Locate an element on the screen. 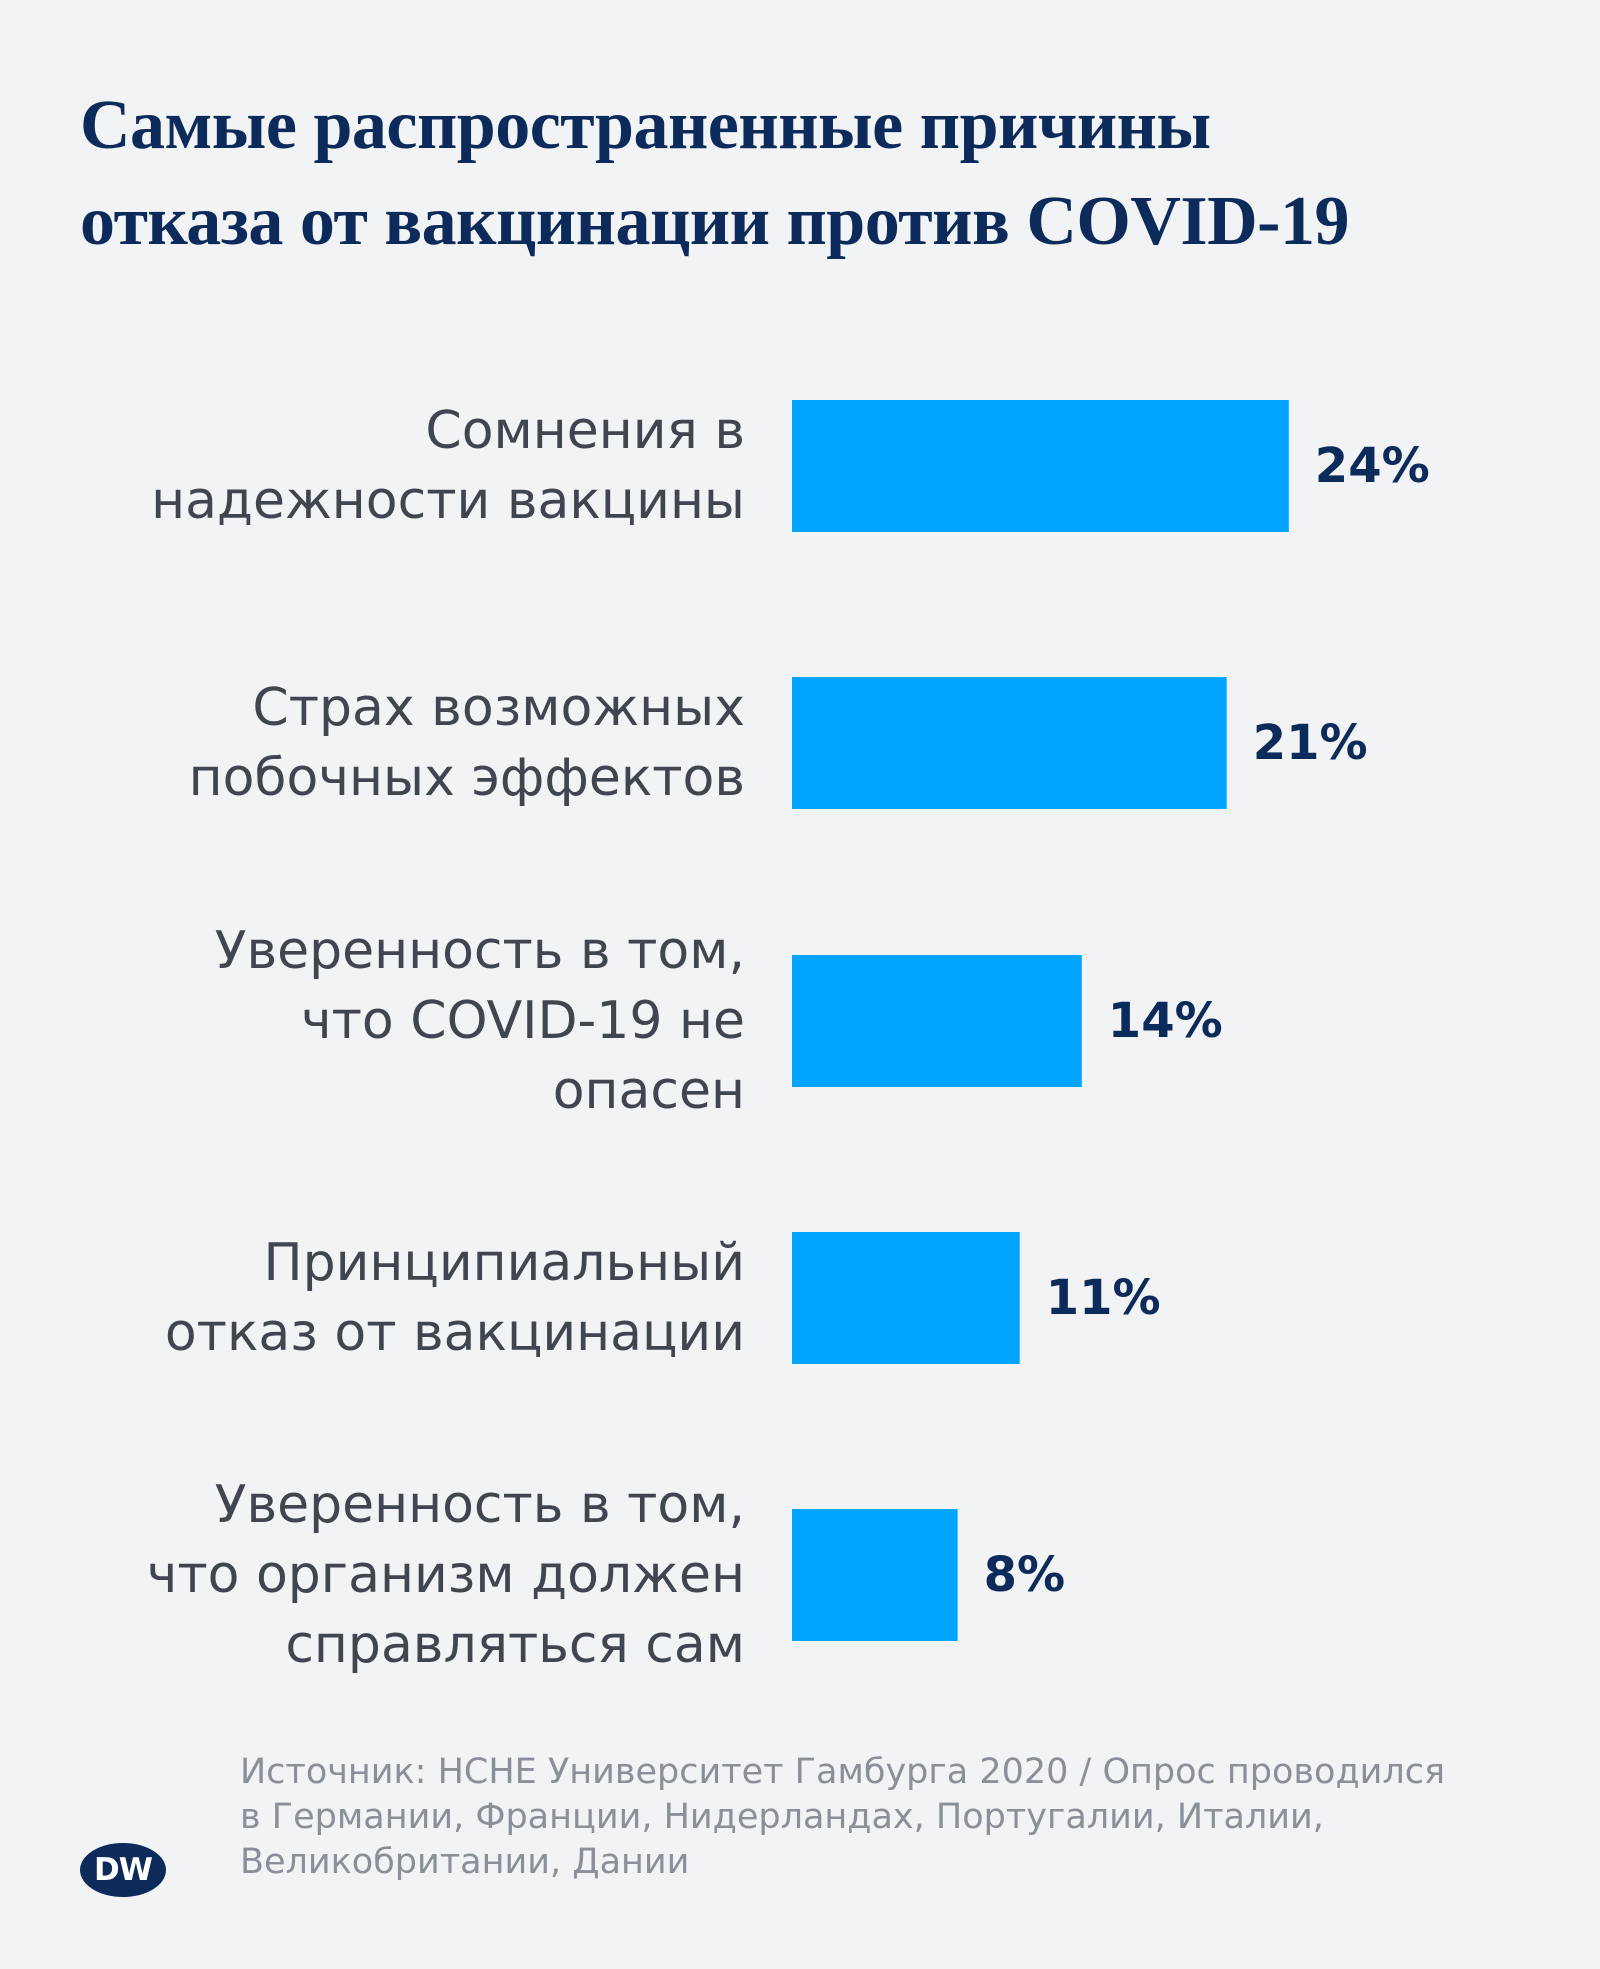 This screenshot has width=1600, height=1969. dw-logo-icon: DW is located at coordinates (123, 1870).